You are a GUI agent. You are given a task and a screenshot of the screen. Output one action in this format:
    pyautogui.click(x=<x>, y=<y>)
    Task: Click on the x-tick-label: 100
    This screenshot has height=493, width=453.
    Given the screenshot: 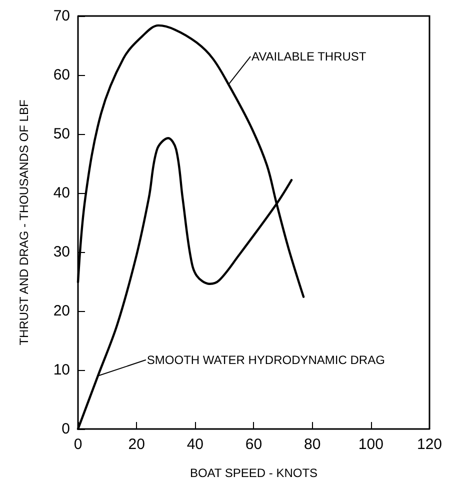 What is the action you would take?
    pyautogui.click(x=371, y=444)
    